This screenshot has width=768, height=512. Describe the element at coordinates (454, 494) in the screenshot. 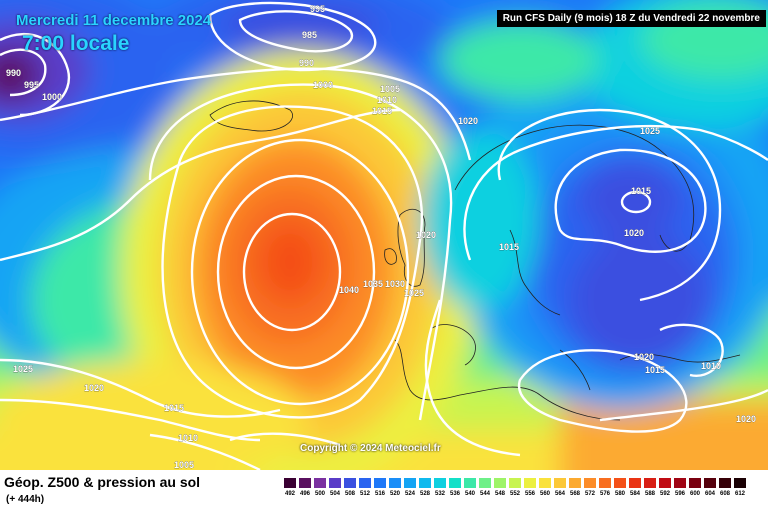

I see `legend-label: 536` at that location.